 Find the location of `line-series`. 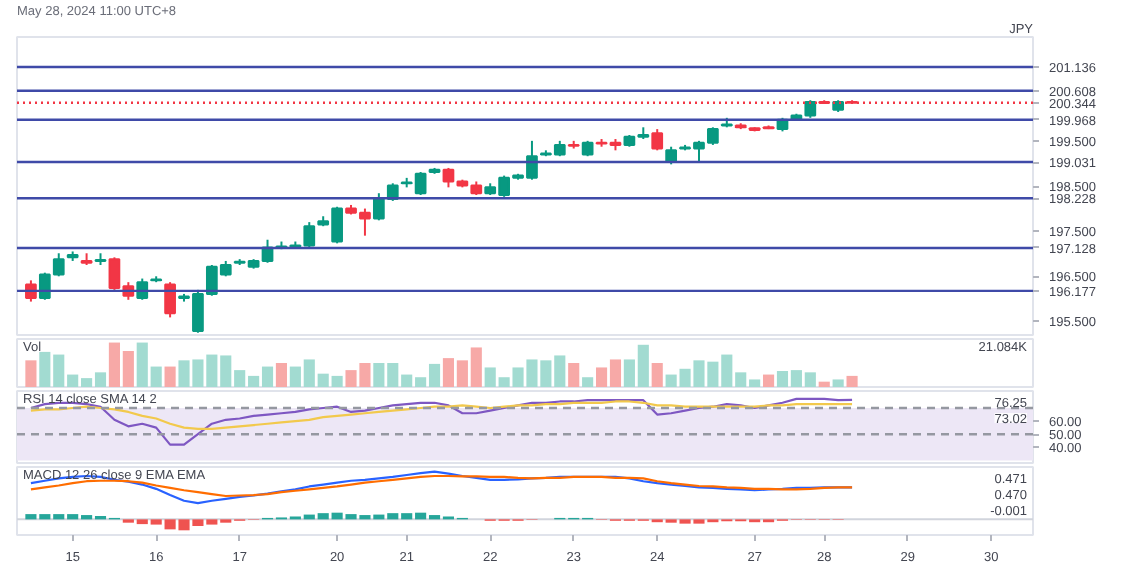

line-series is located at coordinates (441, 415).